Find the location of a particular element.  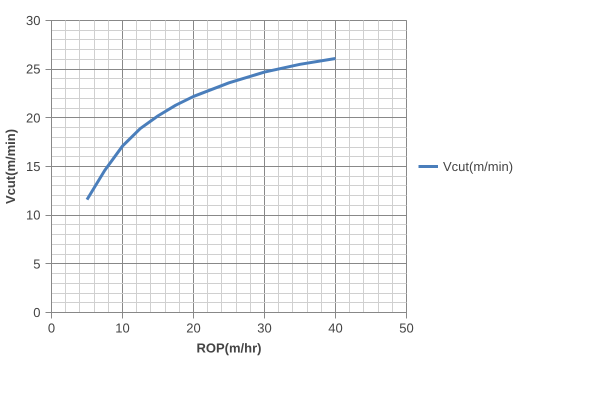

legend-label: Vcut(m/min) is located at coordinates (478, 166).